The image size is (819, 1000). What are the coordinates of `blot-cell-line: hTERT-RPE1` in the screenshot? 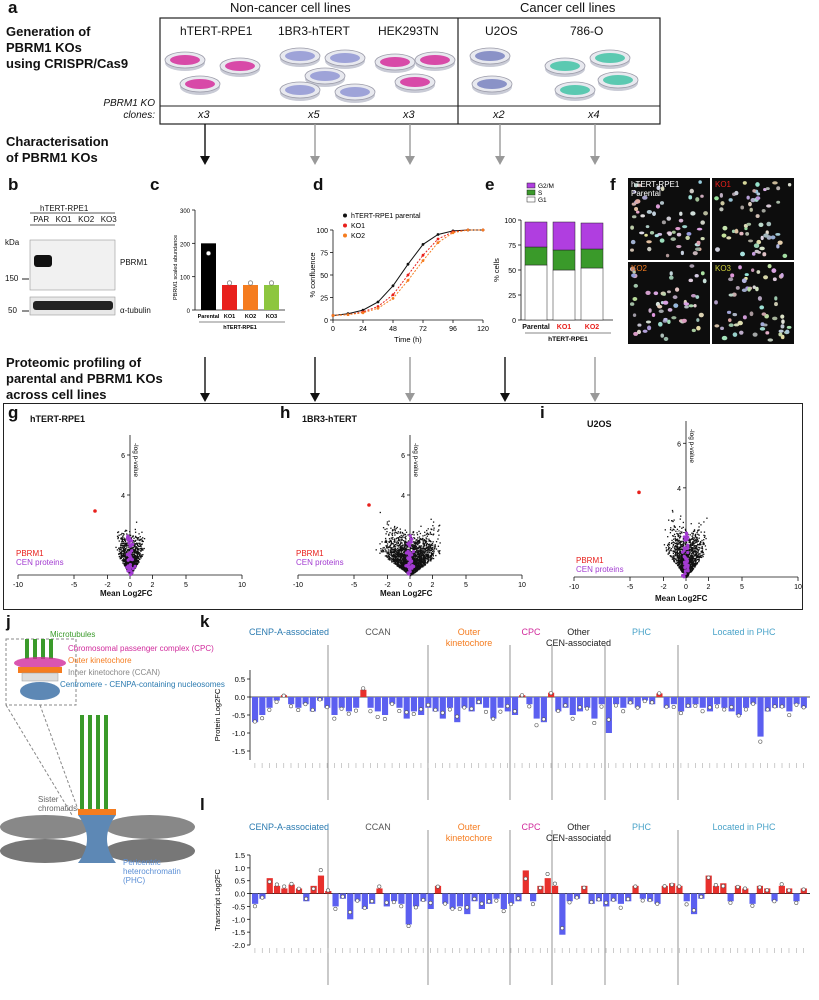 It's located at (64, 208).